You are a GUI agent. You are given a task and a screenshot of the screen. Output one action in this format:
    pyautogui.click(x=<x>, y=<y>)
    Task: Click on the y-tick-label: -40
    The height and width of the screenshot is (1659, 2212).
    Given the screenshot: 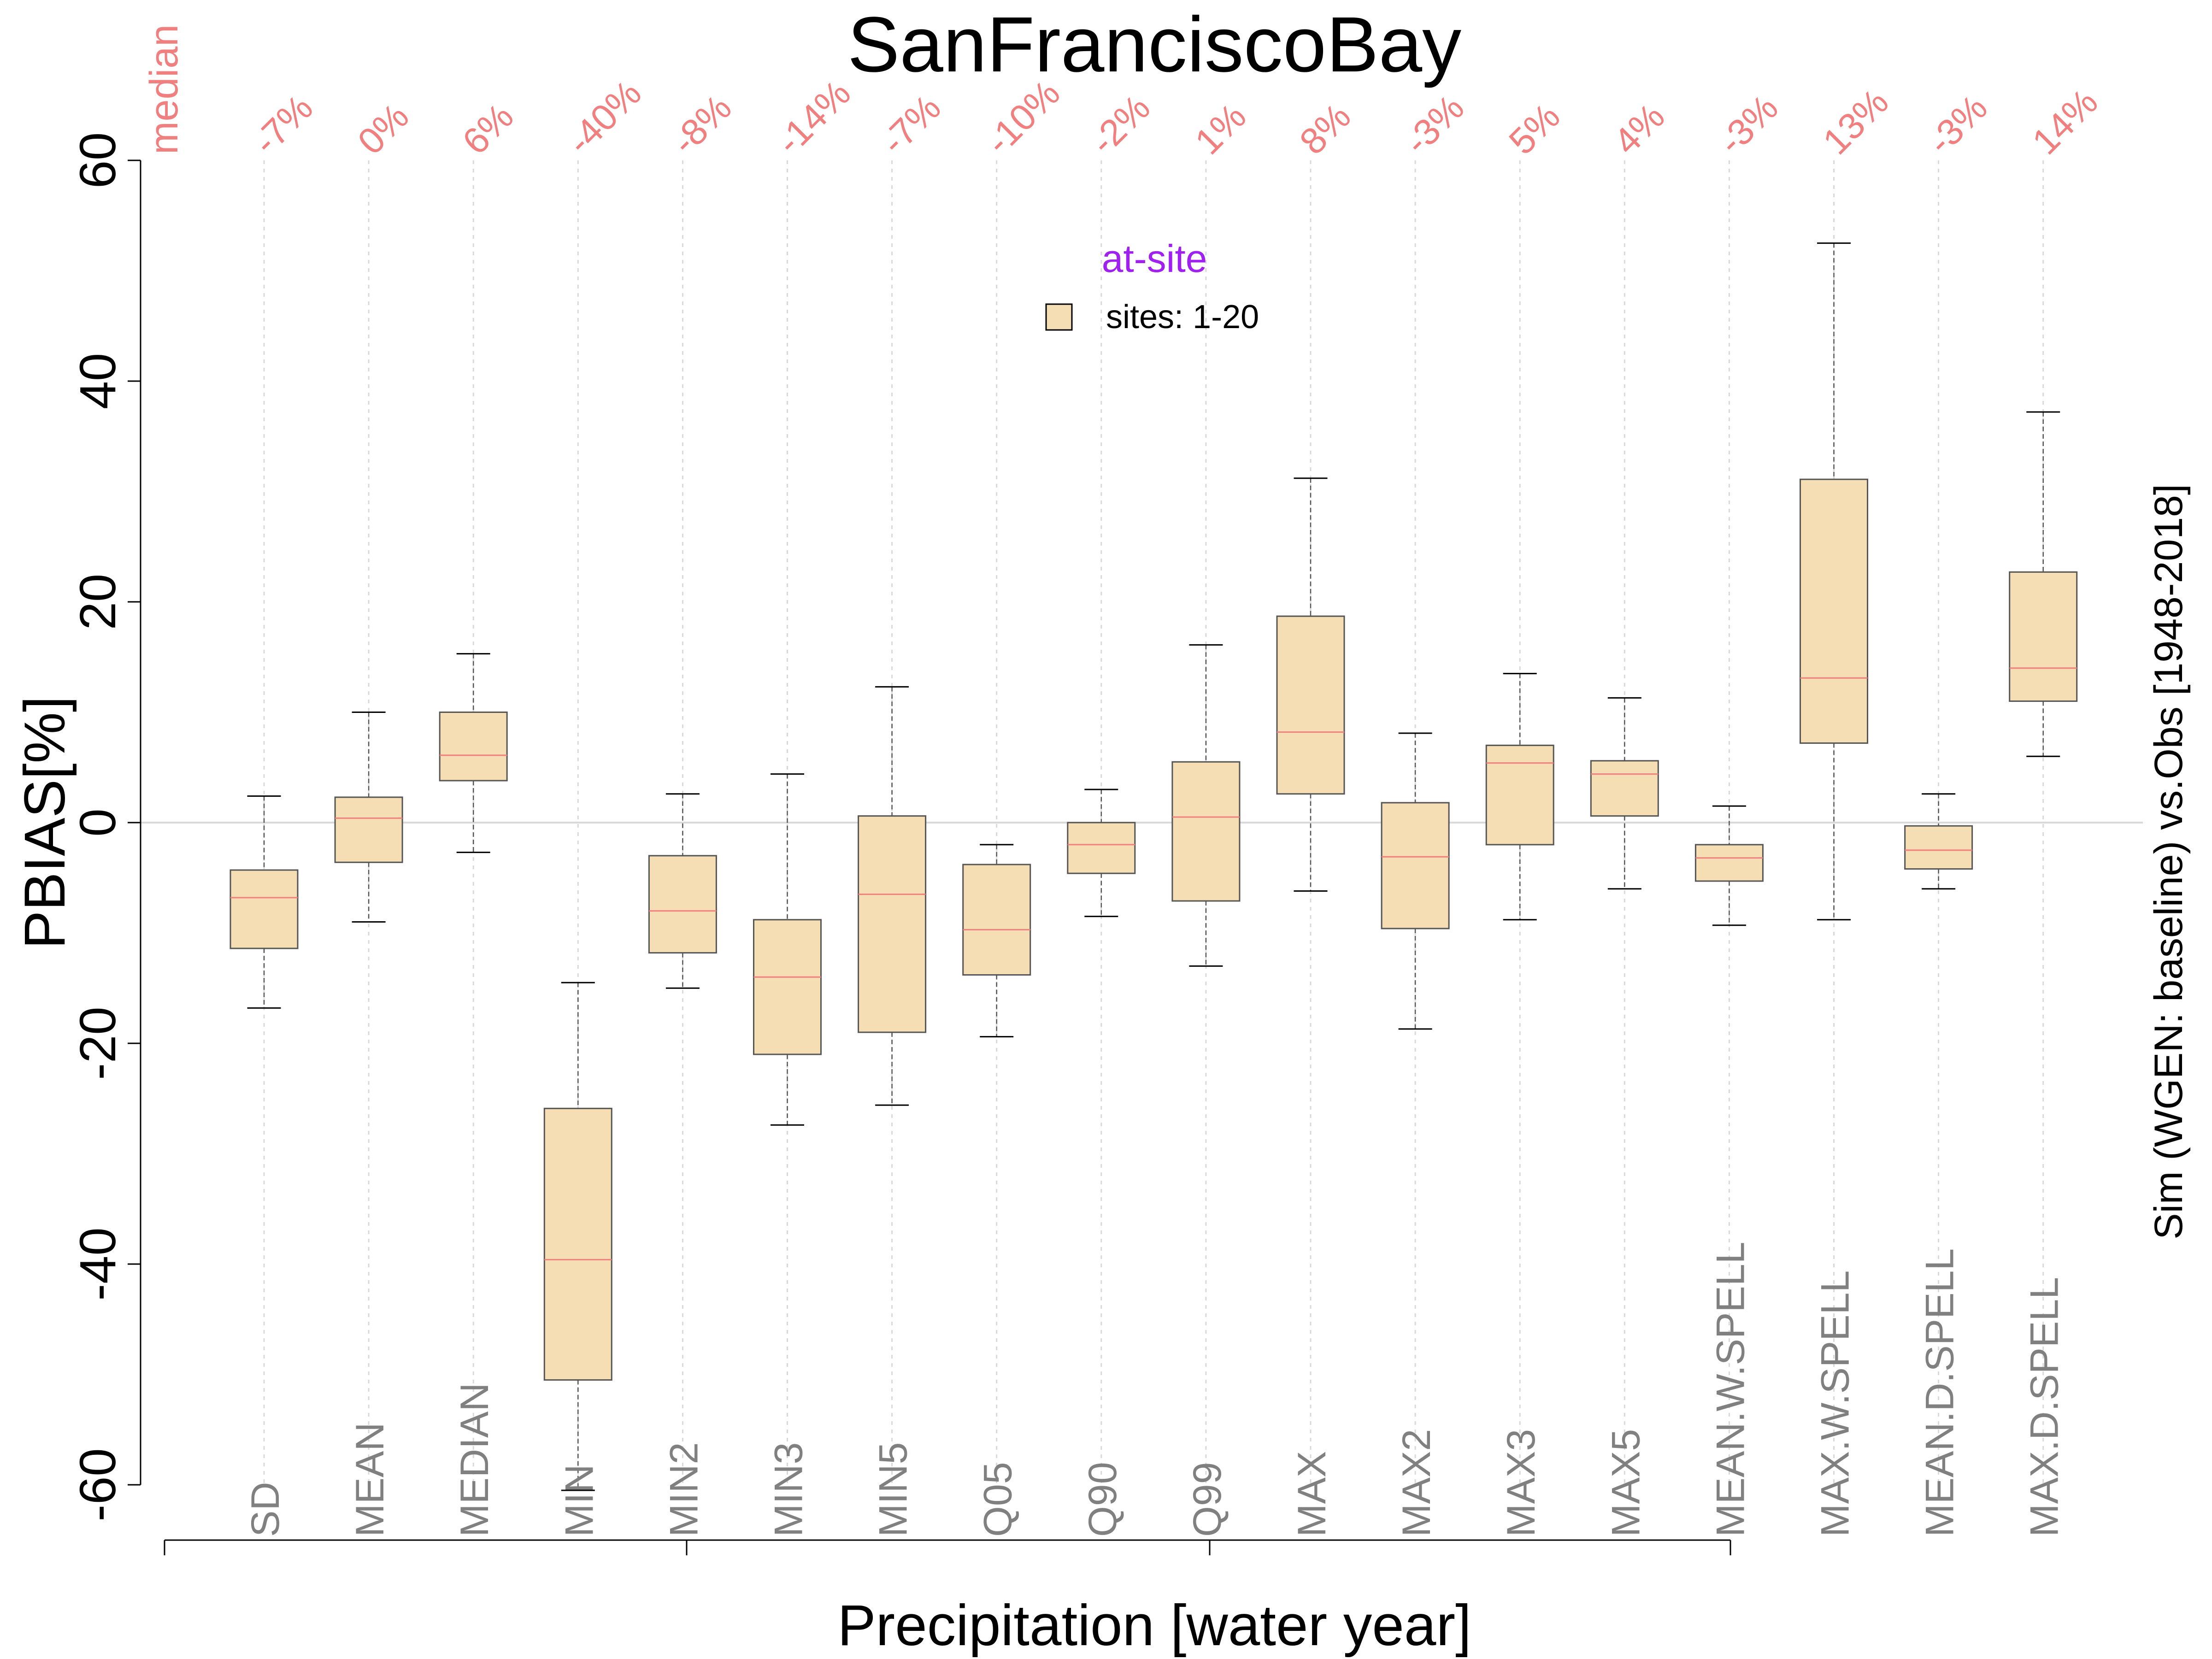 What is the action you would take?
    pyautogui.click(x=98, y=1264)
    